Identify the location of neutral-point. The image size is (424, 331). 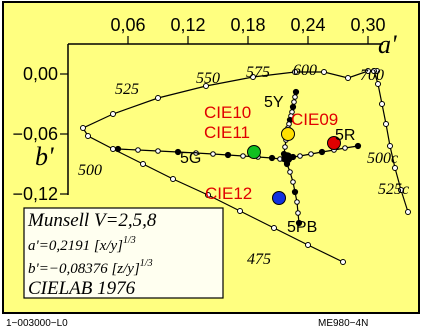
(287, 158).